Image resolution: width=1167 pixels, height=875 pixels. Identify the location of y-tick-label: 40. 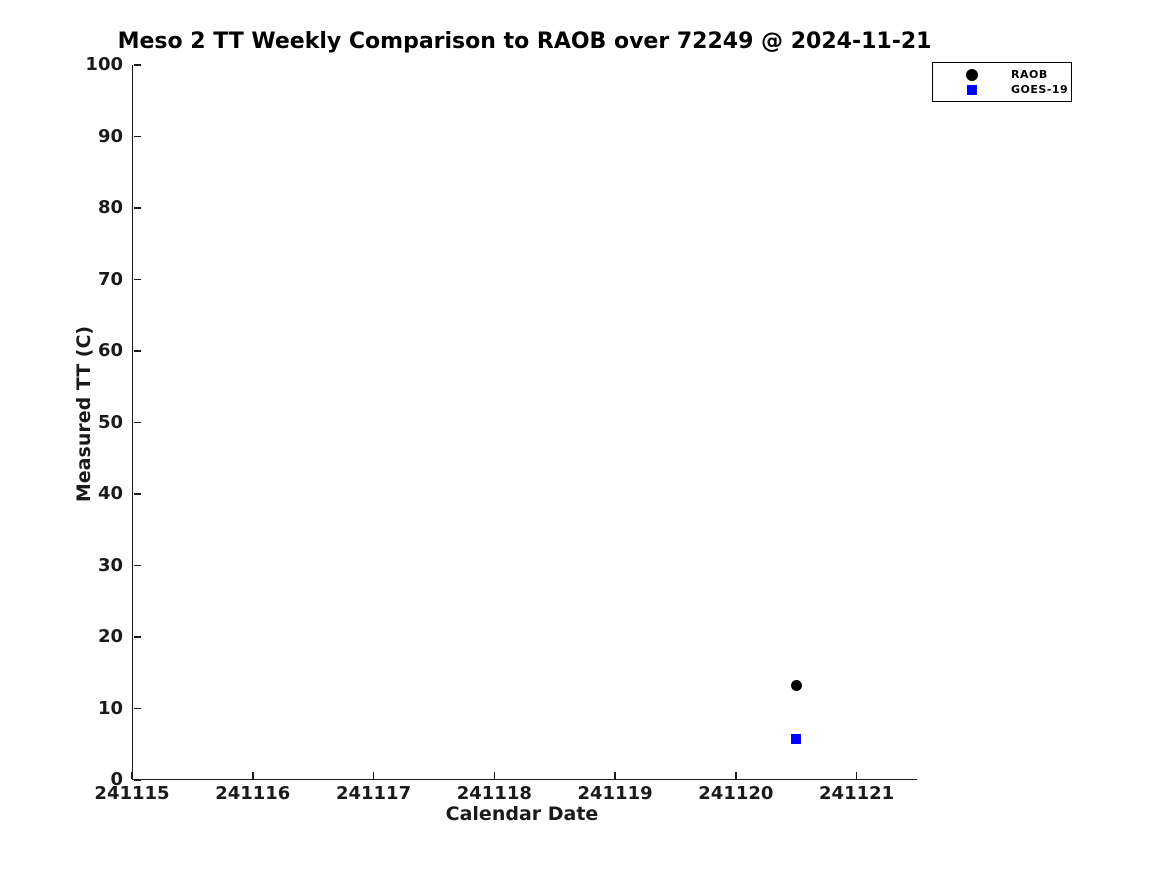
(110, 493).